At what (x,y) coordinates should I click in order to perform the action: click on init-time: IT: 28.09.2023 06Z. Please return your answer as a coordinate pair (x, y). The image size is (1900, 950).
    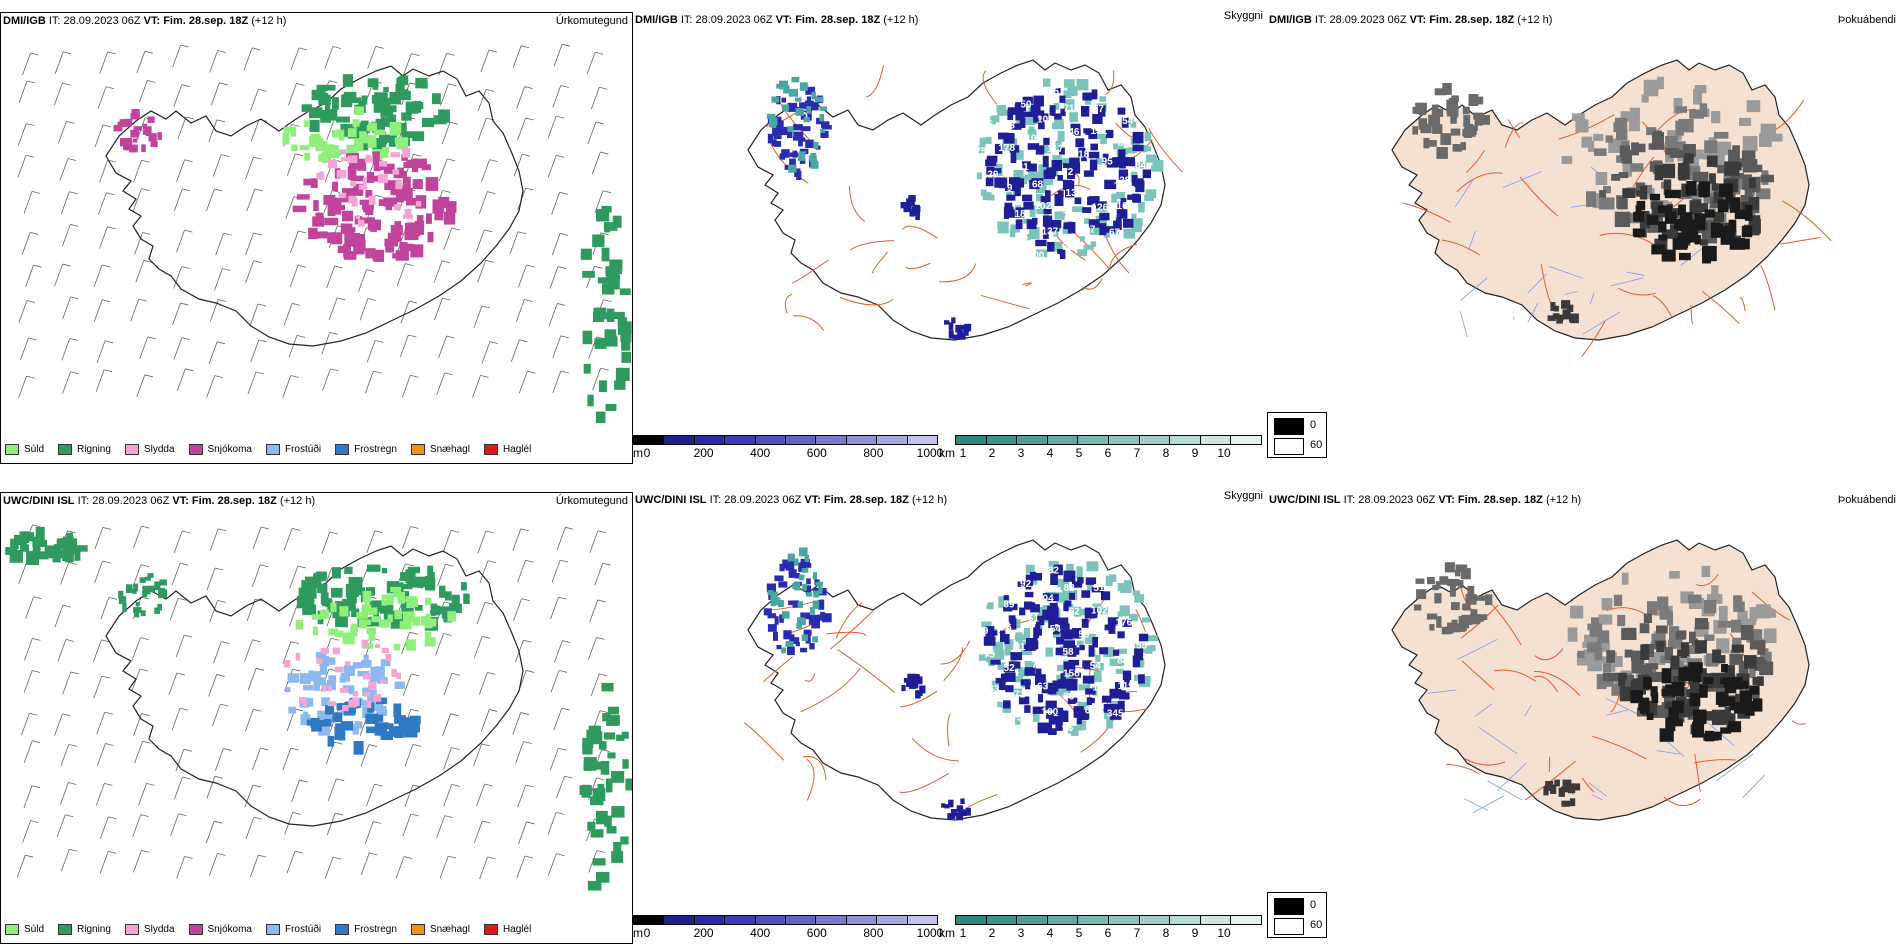
    Looking at the image, I should click on (1389, 500).